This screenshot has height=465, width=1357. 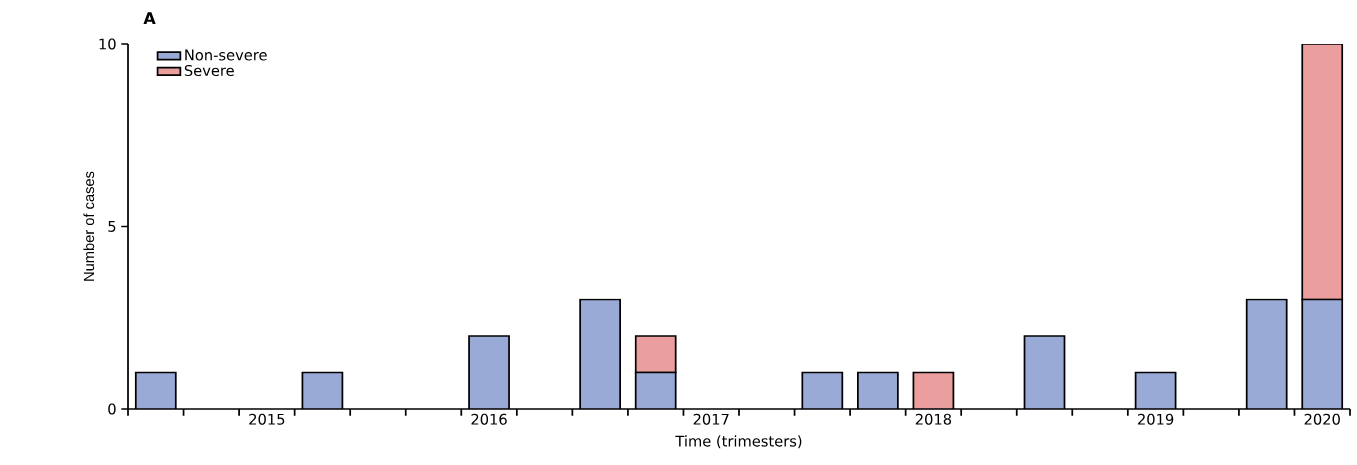 What do you see at coordinates (112, 226) in the screenshot?
I see `y-tick-label: 5` at bounding box center [112, 226].